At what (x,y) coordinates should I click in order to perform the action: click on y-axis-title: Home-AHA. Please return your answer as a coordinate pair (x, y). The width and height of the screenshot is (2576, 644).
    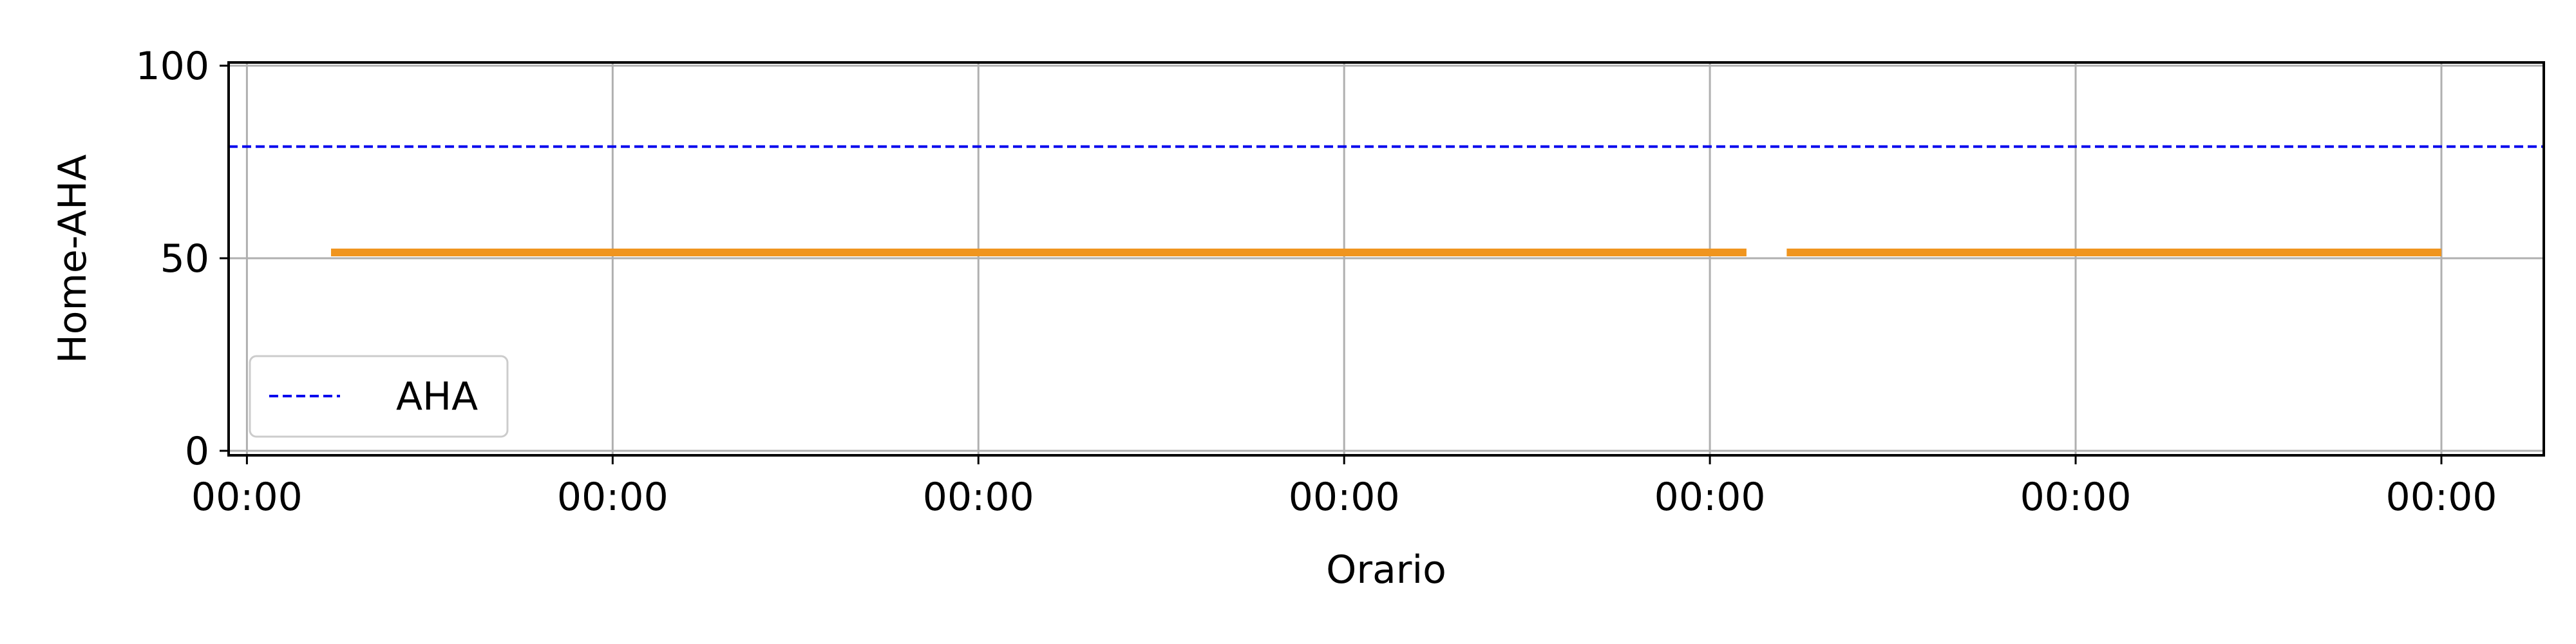
    Looking at the image, I should click on (72, 259).